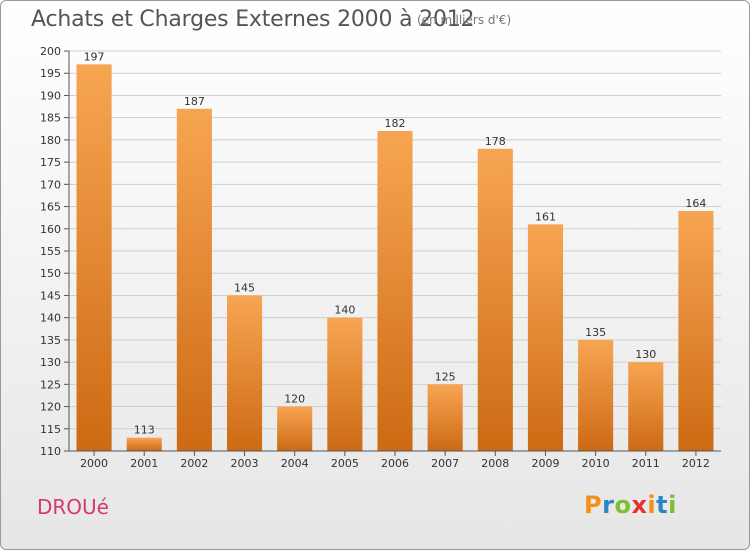 Image resolution: width=750 pixels, height=550 pixels. What do you see at coordinates (94, 463) in the screenshot?
I see `x-tick-label: 2000` at bounding box center [94, 463].